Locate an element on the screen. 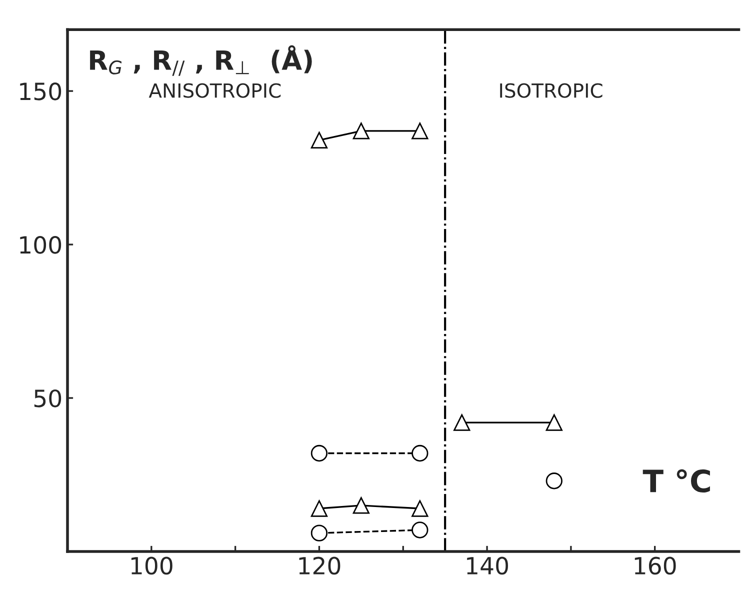  x-axis-title: T °C is located at coordinates (676, 481).